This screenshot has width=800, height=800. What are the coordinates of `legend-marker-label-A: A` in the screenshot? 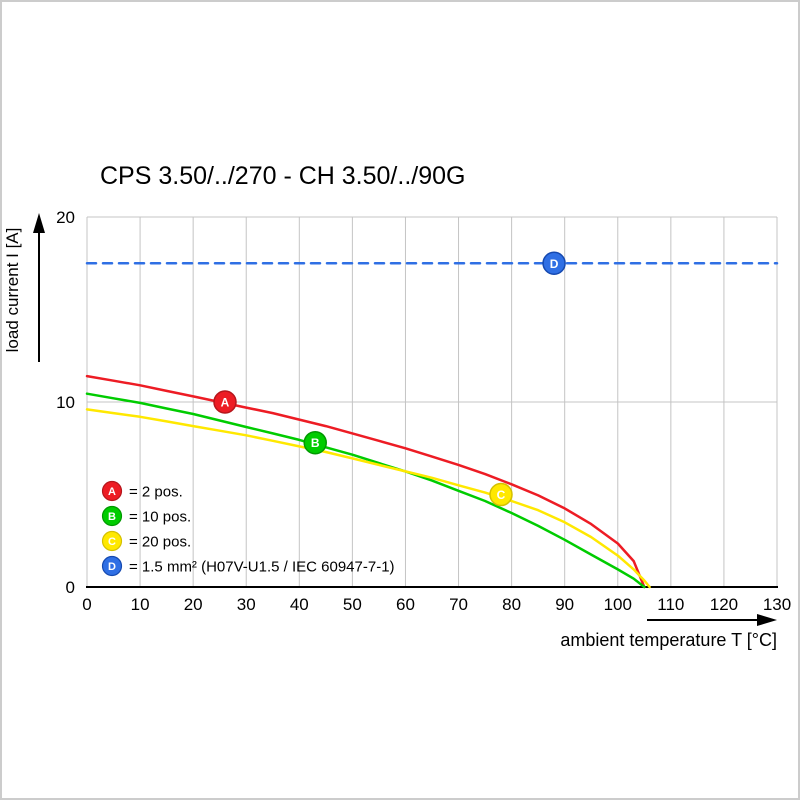 It's located at (112, 492).